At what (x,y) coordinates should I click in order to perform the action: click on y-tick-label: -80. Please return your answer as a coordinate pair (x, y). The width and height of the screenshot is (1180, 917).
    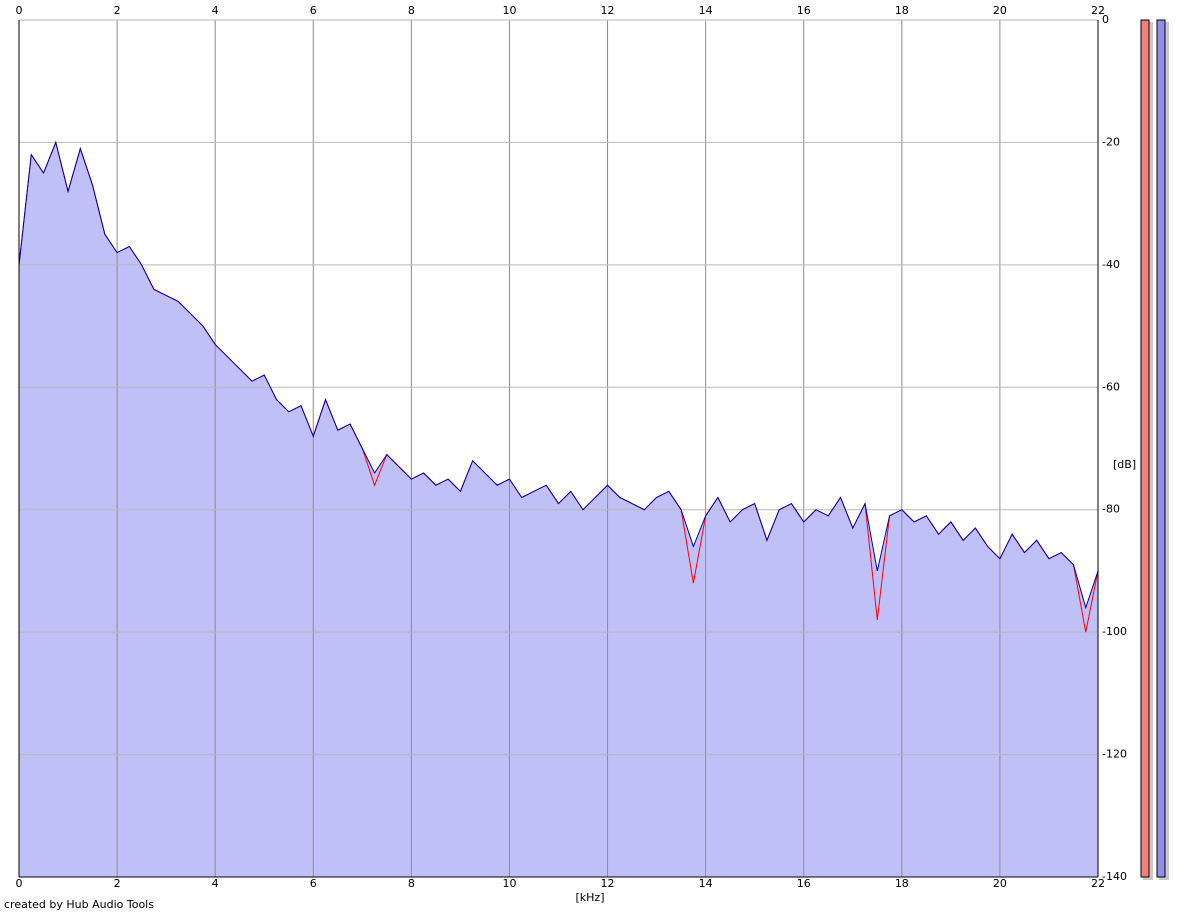
    Looking at the image, I should click on (1111, 509).